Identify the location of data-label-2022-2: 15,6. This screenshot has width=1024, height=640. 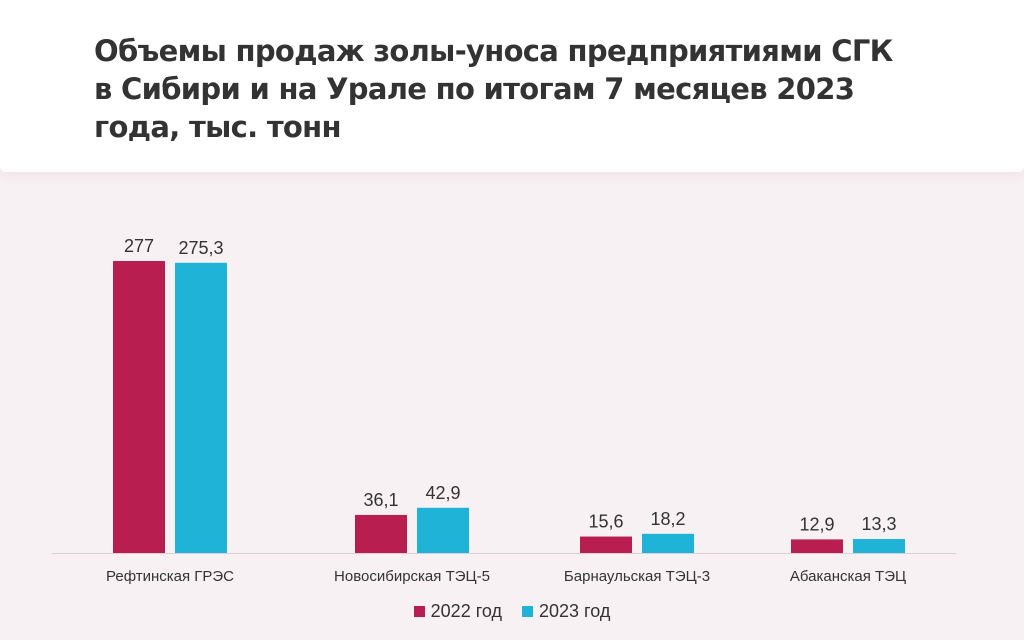
(605, 522).